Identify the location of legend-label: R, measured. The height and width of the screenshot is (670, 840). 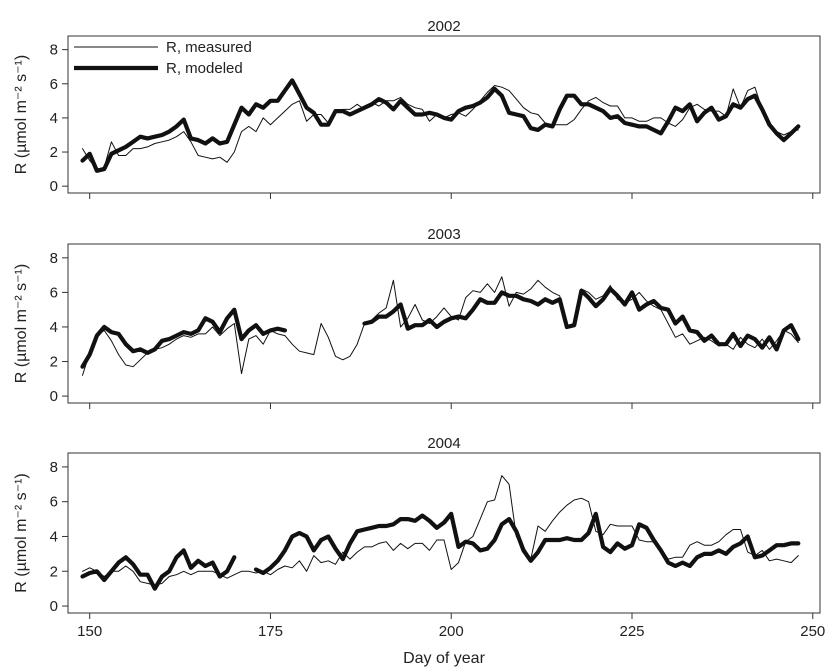
(209, 47).